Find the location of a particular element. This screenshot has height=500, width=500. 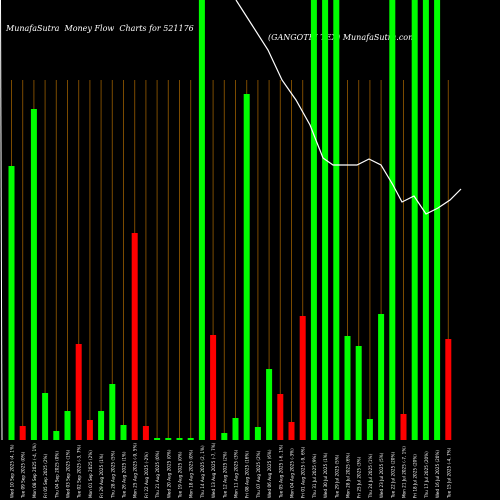

x-tick-label: Thu 17 Jul 2025 (20%) is located at coordinates (426, 475).